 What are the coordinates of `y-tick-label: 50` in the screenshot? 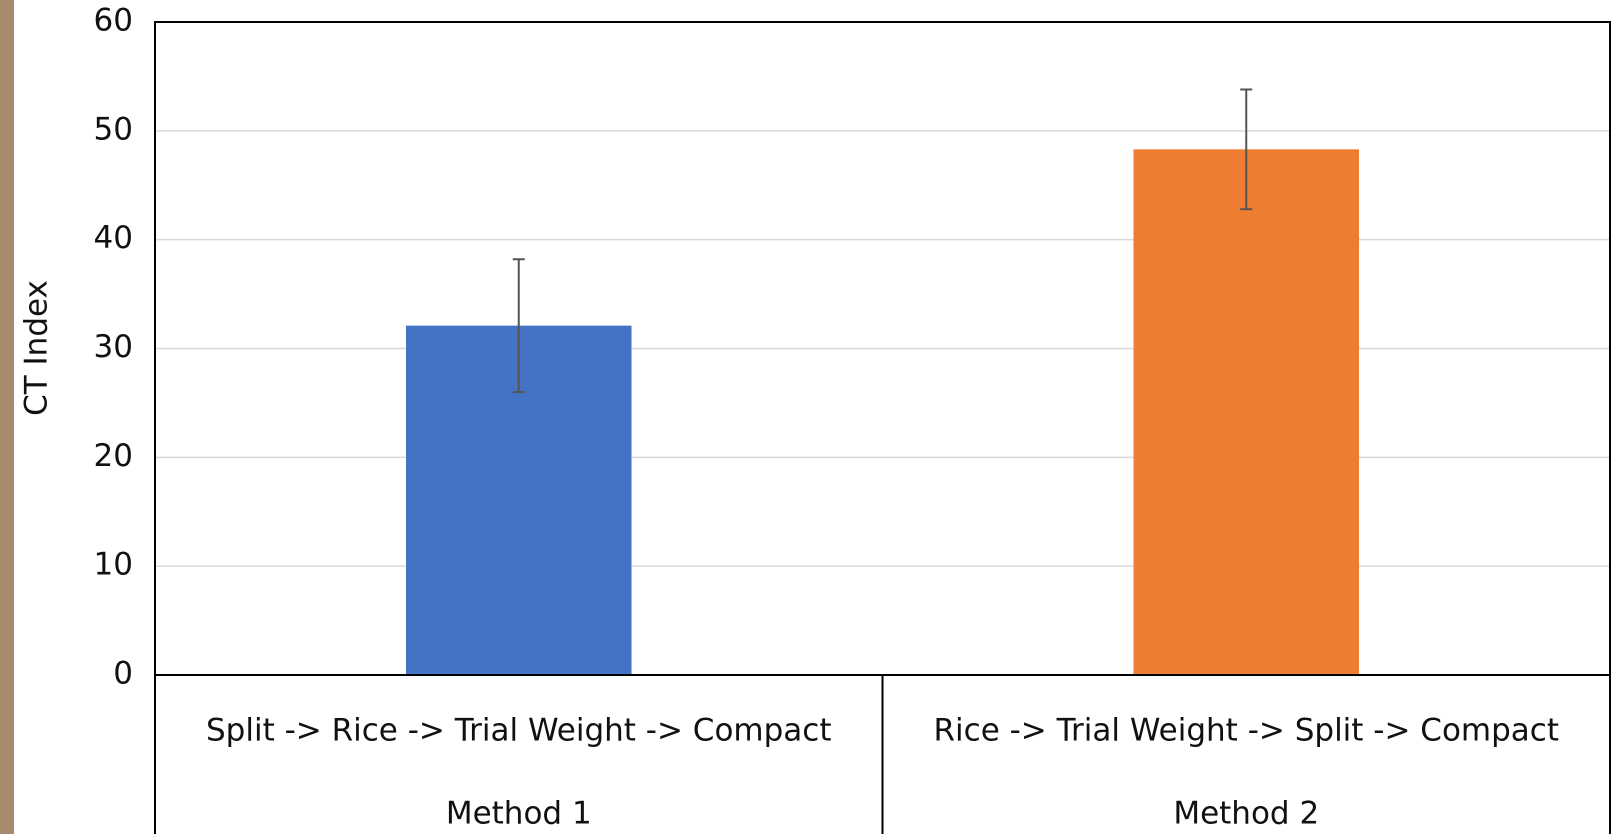 It's located at (113, 129).